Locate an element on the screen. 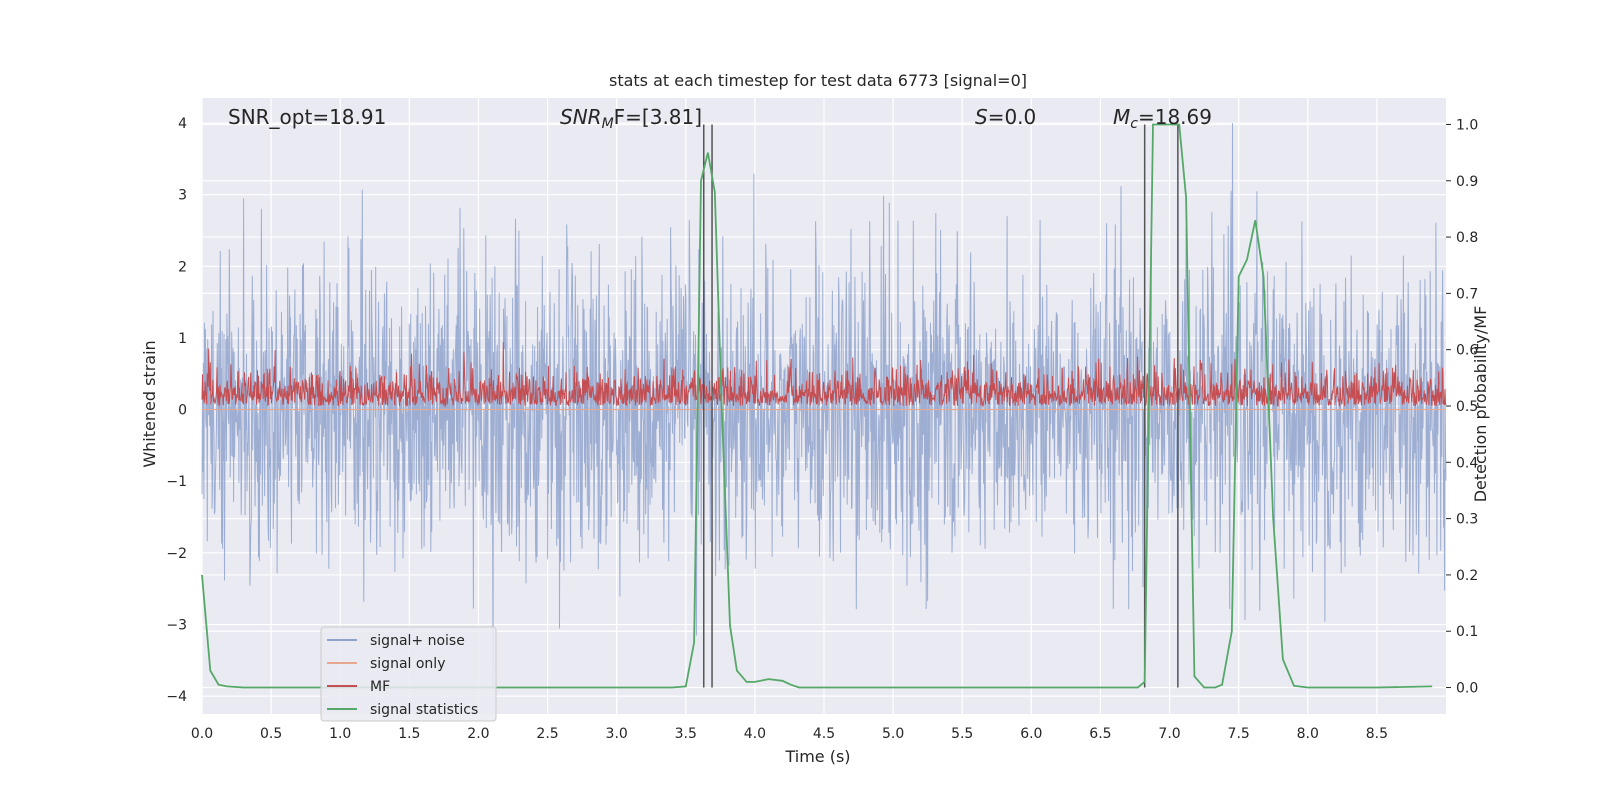 This screenshot has height=800, width=1600. x-tick-label-10: 5.0 is located at coordinates (893, 734).